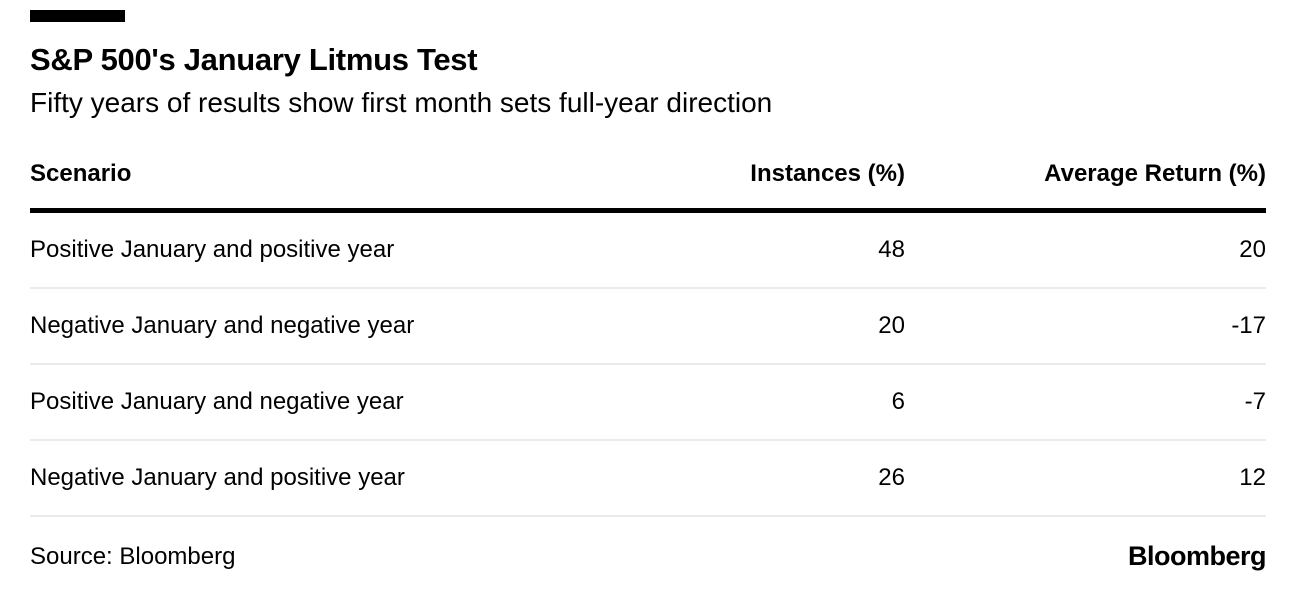  What do you see at coordinates (648, 479) in the screenshot?
I see `table-row: Negative January and positive year 26 12` at bounding box center [648, 479].